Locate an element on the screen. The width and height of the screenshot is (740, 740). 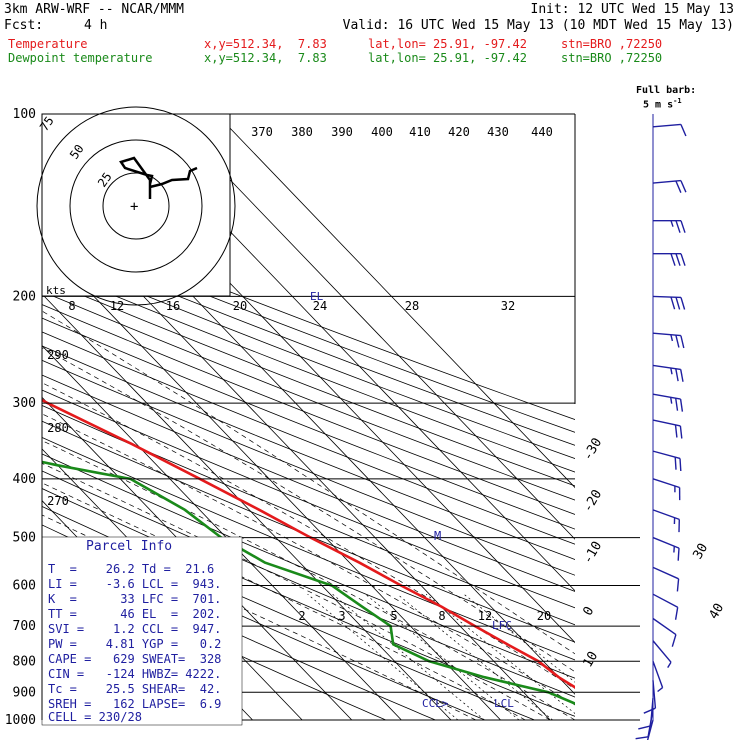
pressure-tick-label: 600 is located at coordinates (24, 586).